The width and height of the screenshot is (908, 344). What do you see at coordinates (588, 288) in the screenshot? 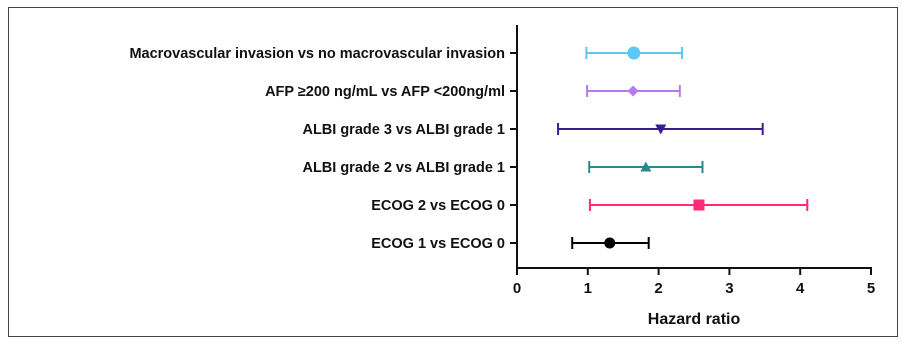
I see `x-tick-label: 1` at bounding box center [588, 288].